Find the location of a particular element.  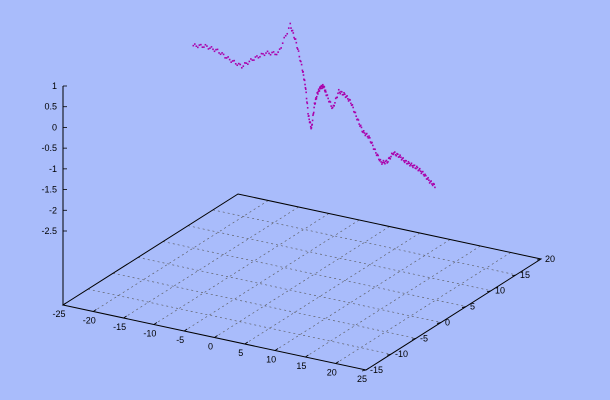

z-tick-label: -1.5 is located at coordinates (49, 190).